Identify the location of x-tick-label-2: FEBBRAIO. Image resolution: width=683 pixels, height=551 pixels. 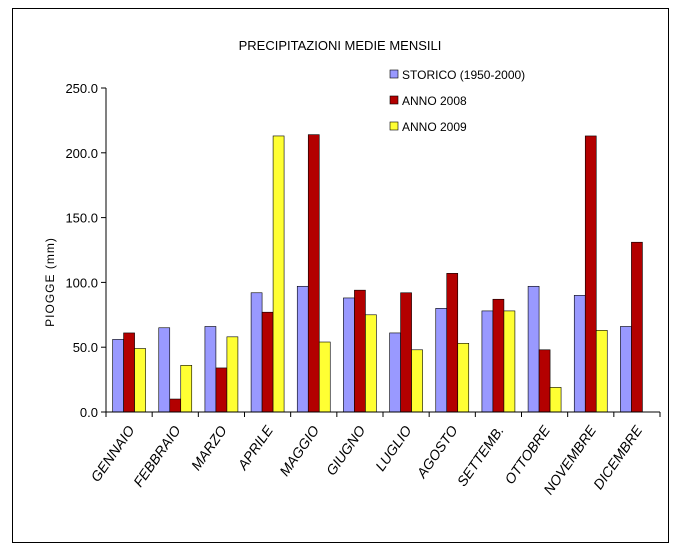
(157, 455).